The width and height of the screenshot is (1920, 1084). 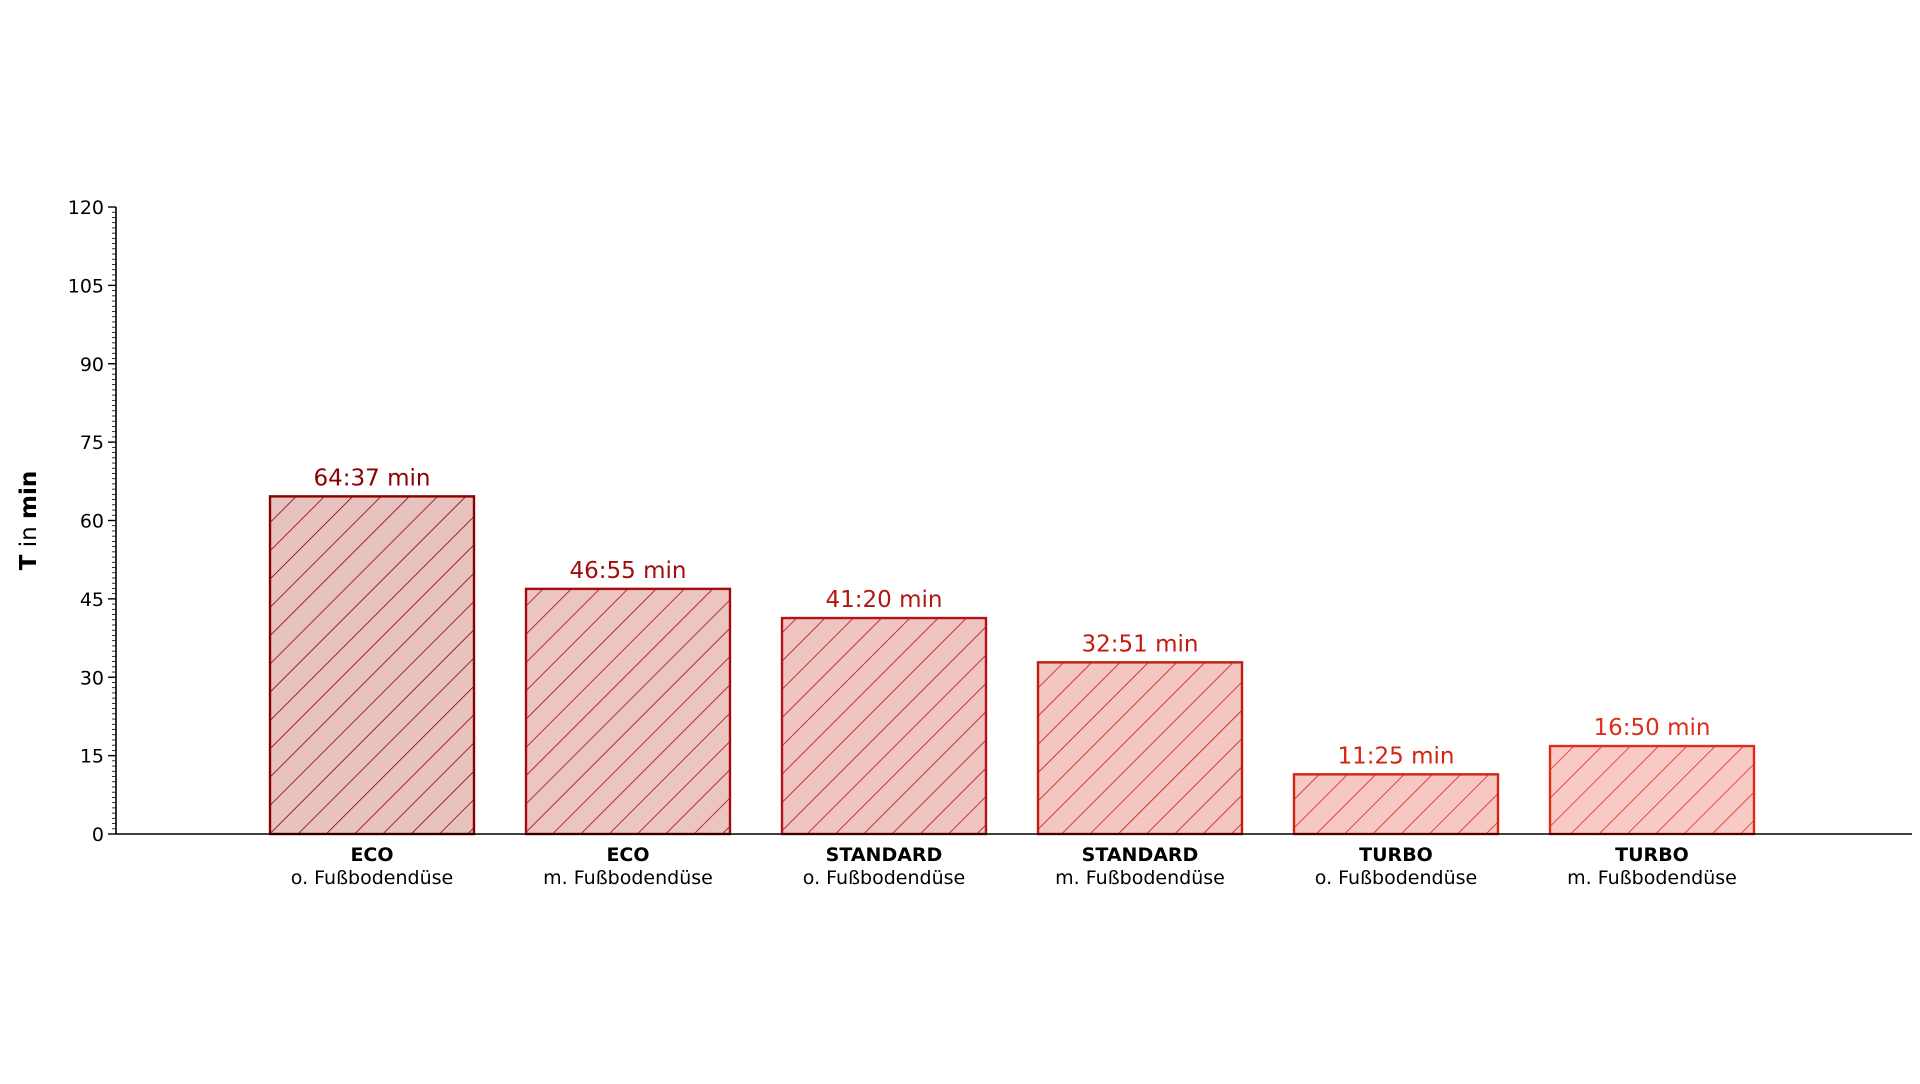 I want to click on bar-value-label: 41:20 min, so click(x=884, y=600).